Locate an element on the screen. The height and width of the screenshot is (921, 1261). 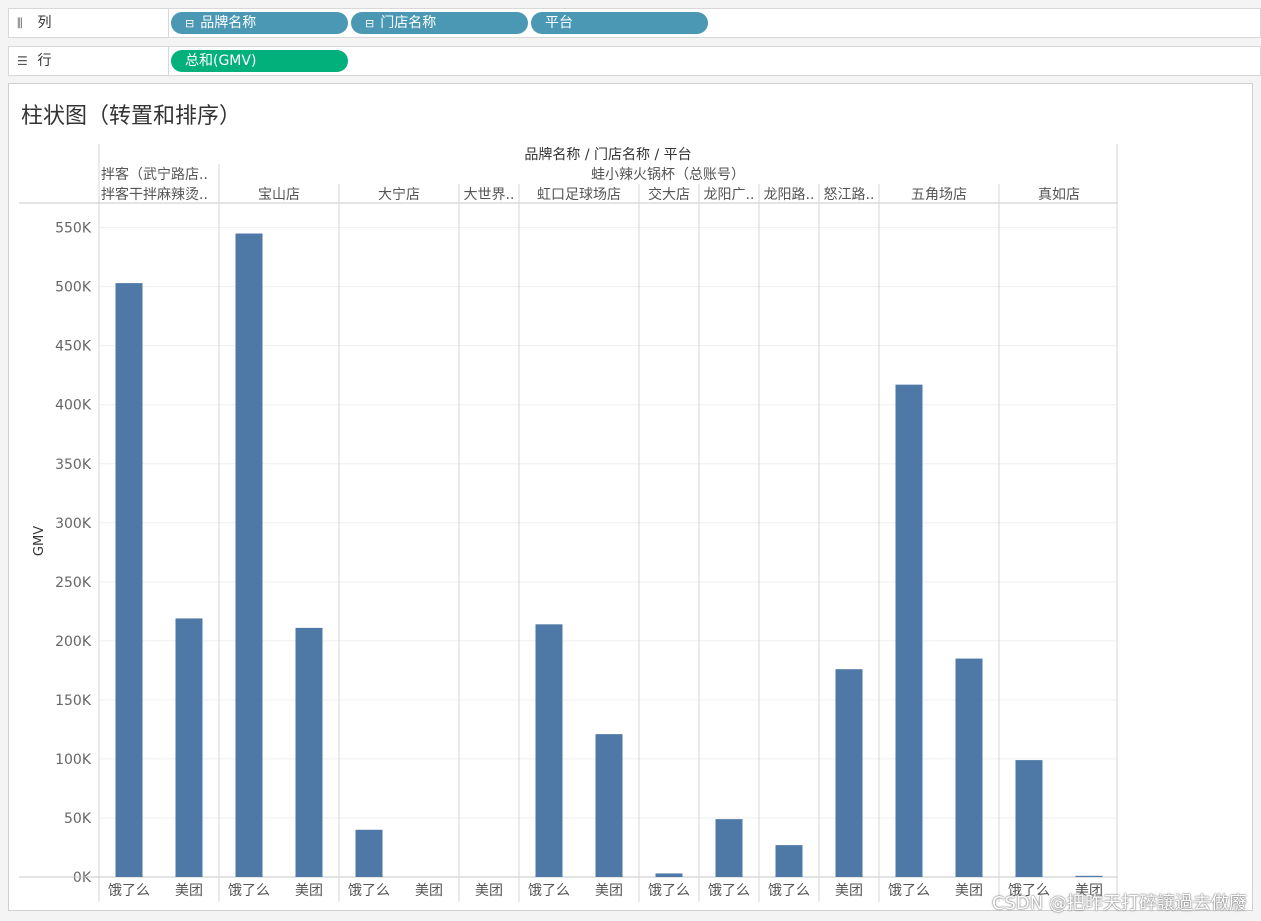
y-tick-label: 150K is located at coordinates (73, 701).